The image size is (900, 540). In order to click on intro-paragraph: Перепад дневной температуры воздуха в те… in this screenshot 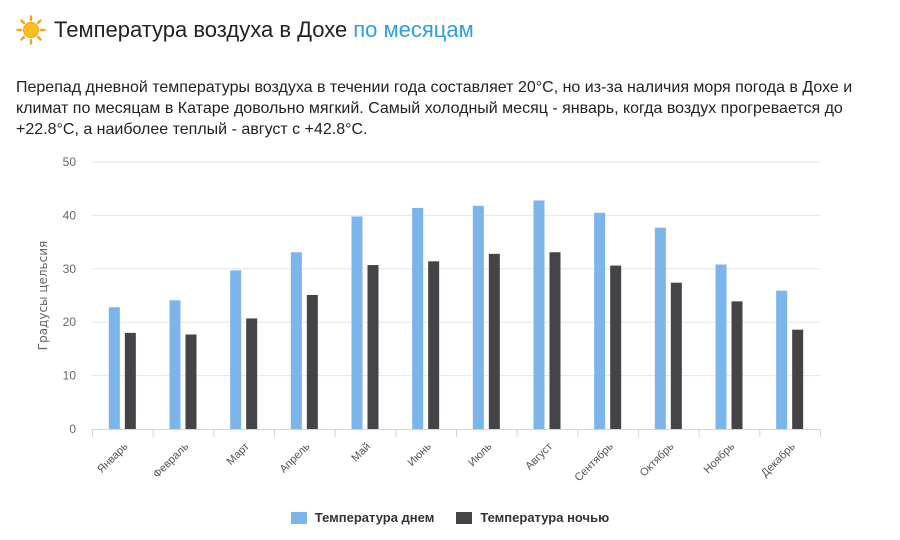, I will do `click(434, 108)`.